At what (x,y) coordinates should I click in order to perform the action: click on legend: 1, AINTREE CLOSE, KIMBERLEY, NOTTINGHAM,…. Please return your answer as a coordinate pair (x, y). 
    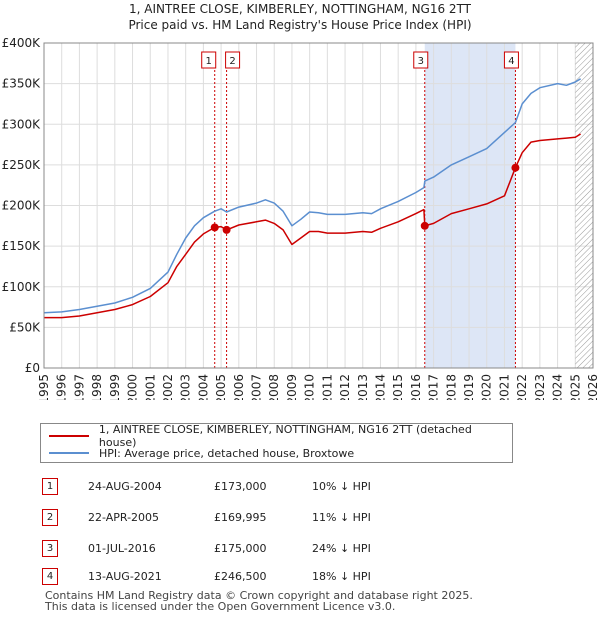
    Looking at the image, I should click on (276, 443).